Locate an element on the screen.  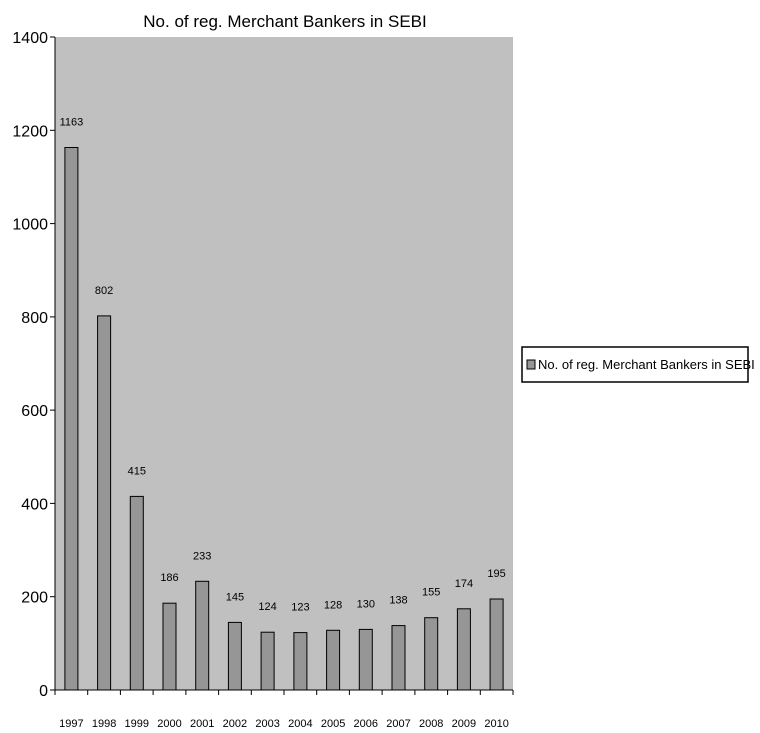
data-label-2000: 186 is located at coordinates (169, 578).